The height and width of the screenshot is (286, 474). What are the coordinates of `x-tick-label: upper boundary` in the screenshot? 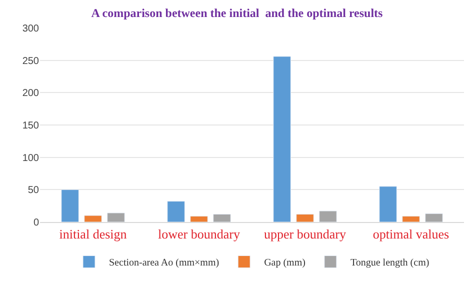 It's located at (305, 234).